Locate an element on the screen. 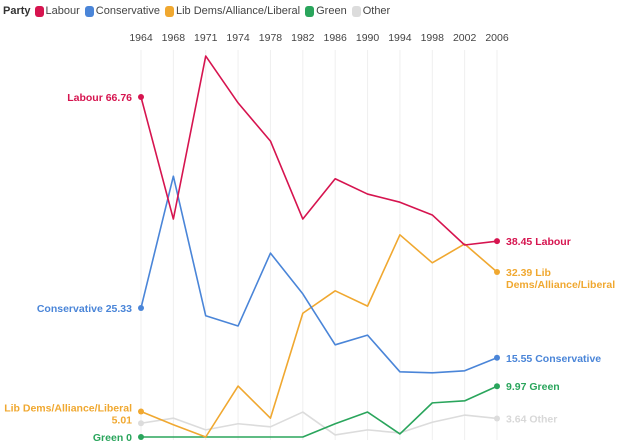 This screenshot has width=620, height=445. x-tick-label: 1978 is located at coordinates (271, 38).